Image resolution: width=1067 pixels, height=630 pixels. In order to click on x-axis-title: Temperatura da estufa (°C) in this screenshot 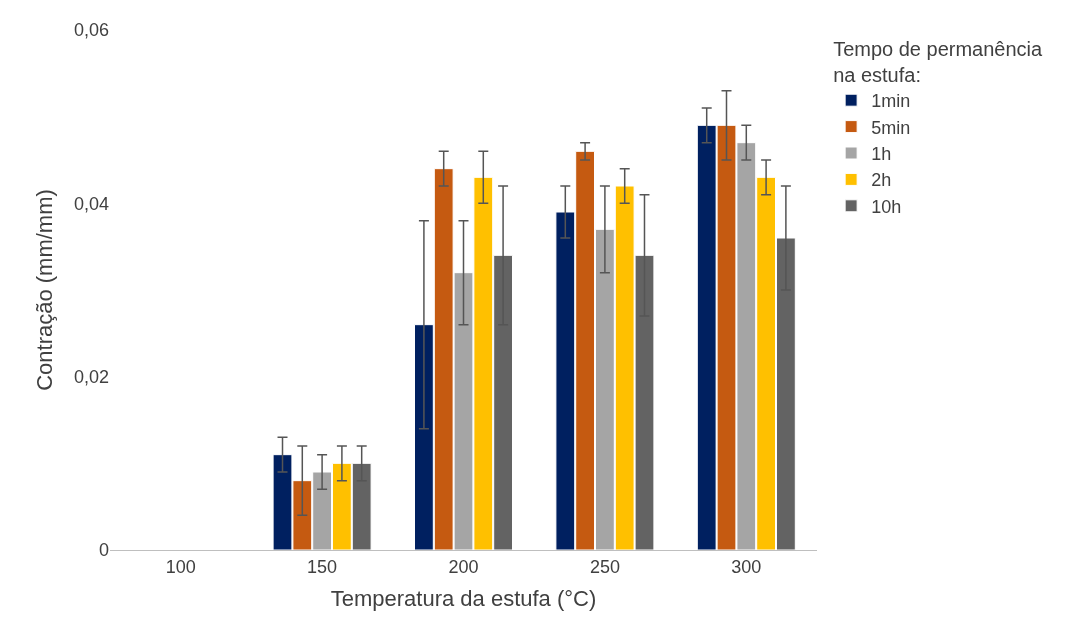, I will do `click(463, 599)`.